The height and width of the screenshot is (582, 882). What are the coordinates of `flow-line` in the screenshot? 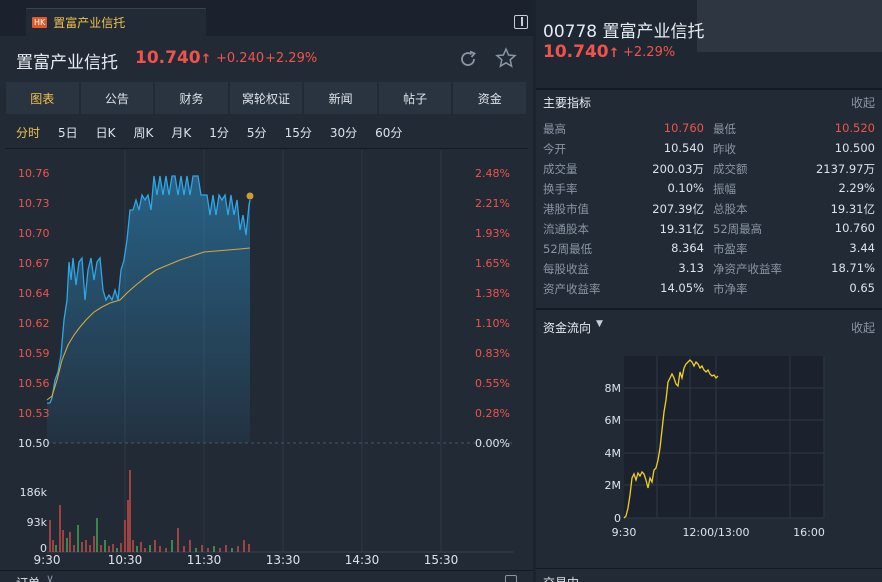 It's located at (671, 439).